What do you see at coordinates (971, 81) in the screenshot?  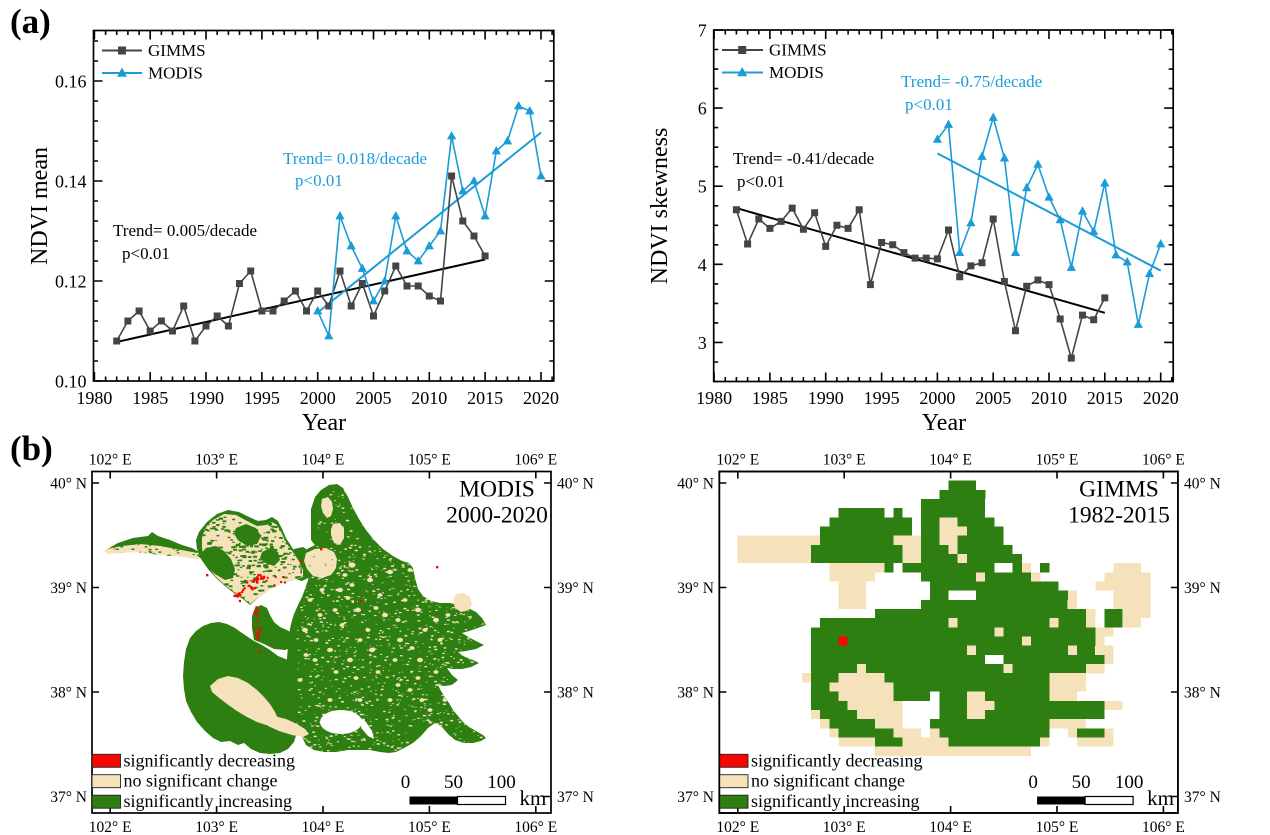 I see `svg-text: Trend= -0.75/decade` at bounding box center [971, 81].